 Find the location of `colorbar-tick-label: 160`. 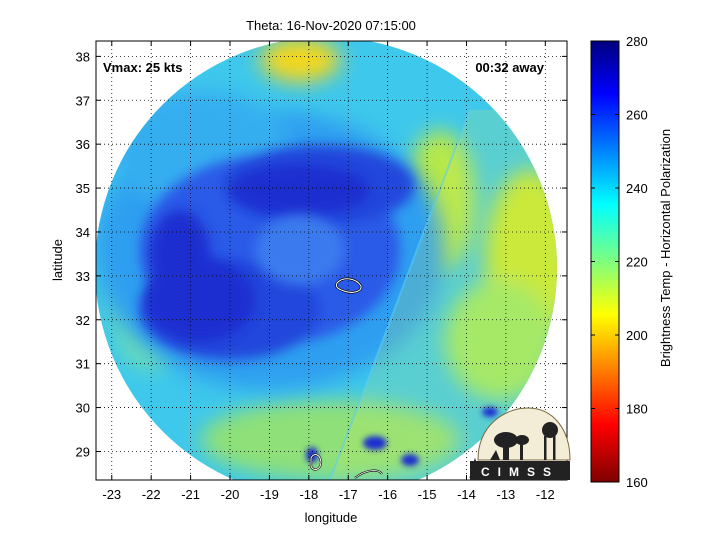

colorbar-tick-label: 160 is located at coordinates (637, 482).